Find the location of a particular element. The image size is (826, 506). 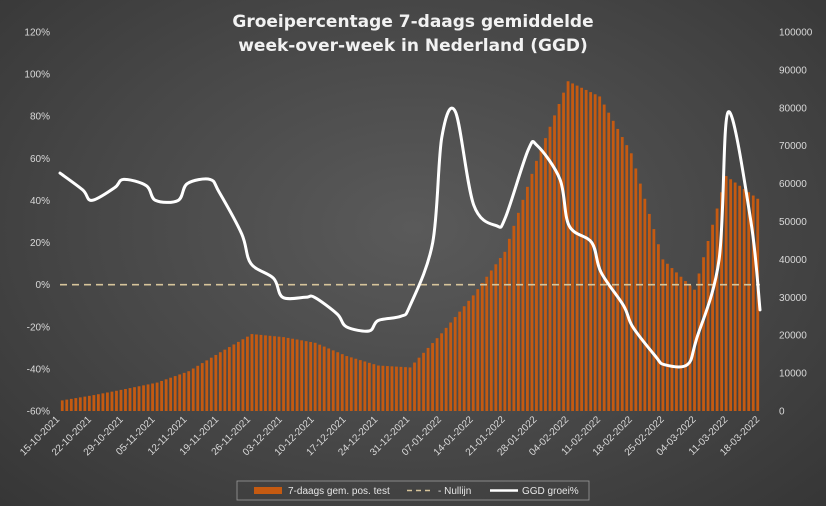

right-tick-label: 10000 is located at coordinates (793, 374).